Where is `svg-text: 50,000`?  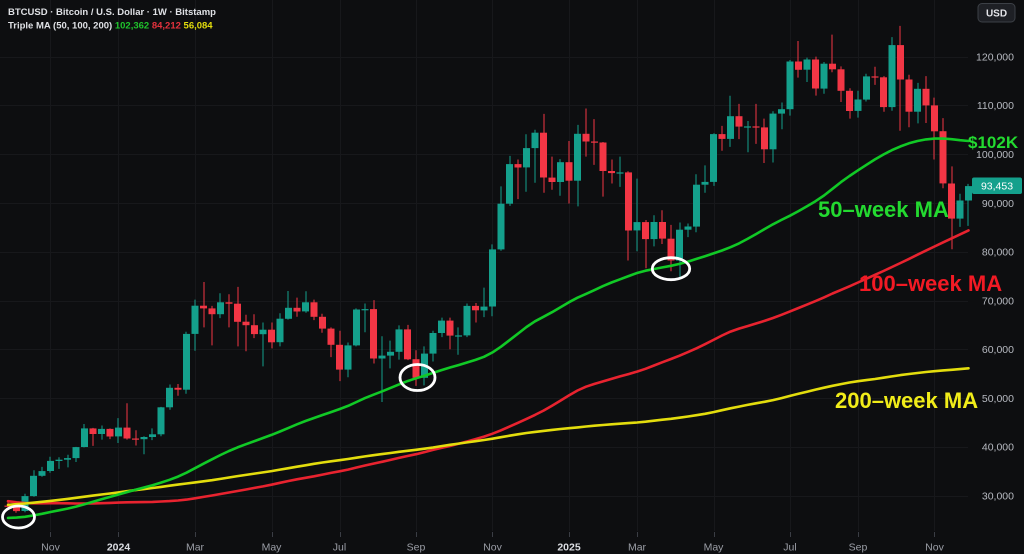 svg-text: 50,000 is located at coordinates (998, 399).